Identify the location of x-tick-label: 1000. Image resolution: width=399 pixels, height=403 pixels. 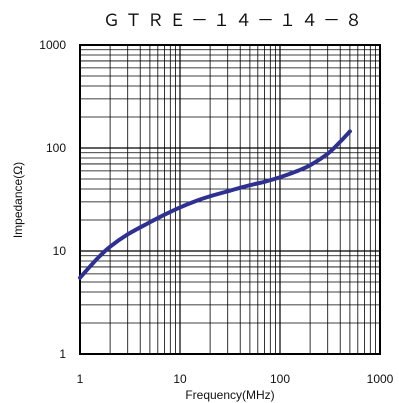
(380, 379).